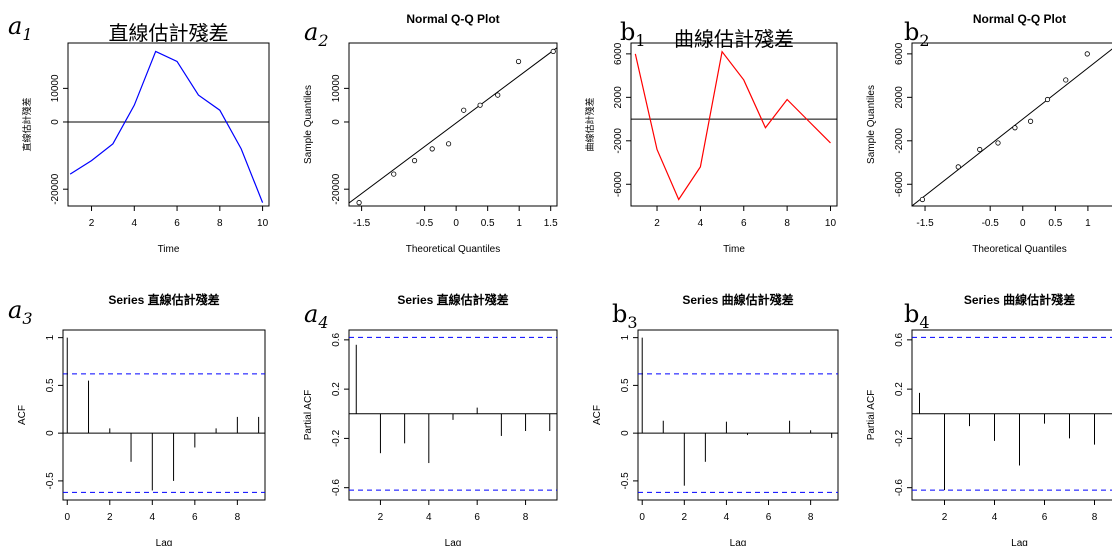 The width and height of the screenshot is (1112, 546). I want to click on panel-label-b1: b1, so click(633, 34).